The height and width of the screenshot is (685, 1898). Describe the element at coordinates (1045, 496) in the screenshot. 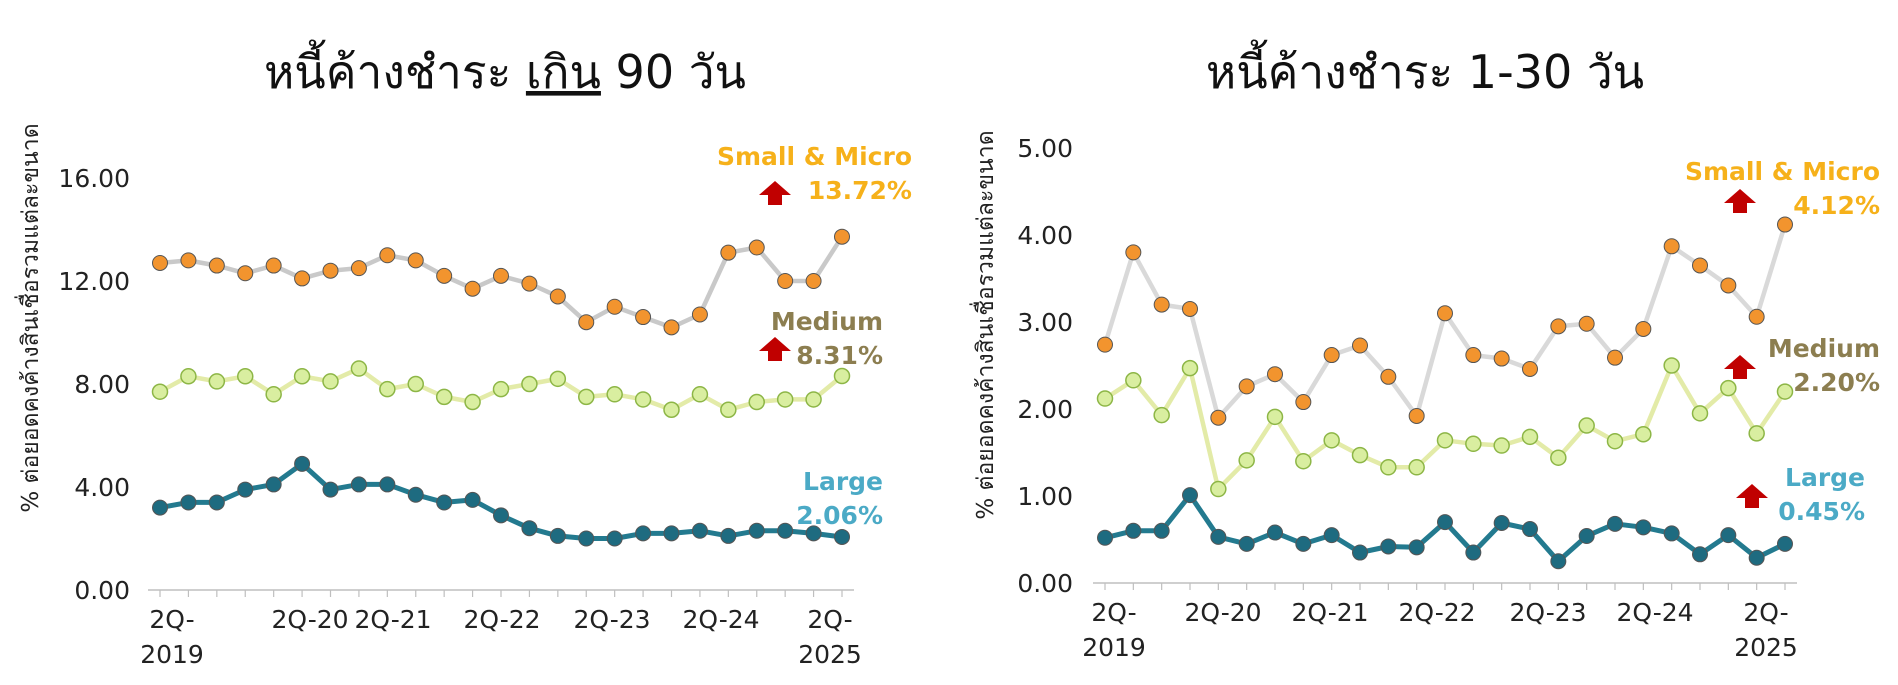

I see `y-tick-label: 1.00` at that location.